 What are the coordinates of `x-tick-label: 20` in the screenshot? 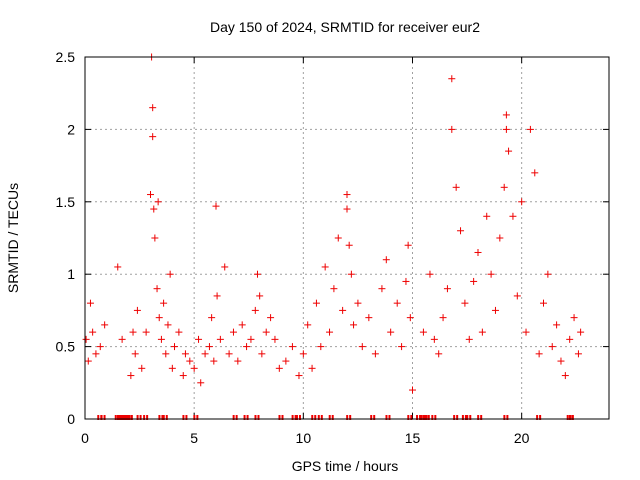 It's located at (522, 438).